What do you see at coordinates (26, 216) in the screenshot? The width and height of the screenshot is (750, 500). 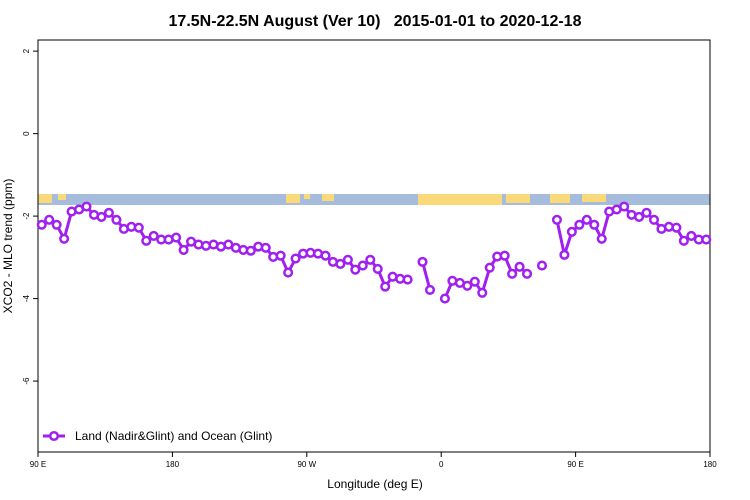 I see `y-tick-label: -2` at bounding box center [26, 216].